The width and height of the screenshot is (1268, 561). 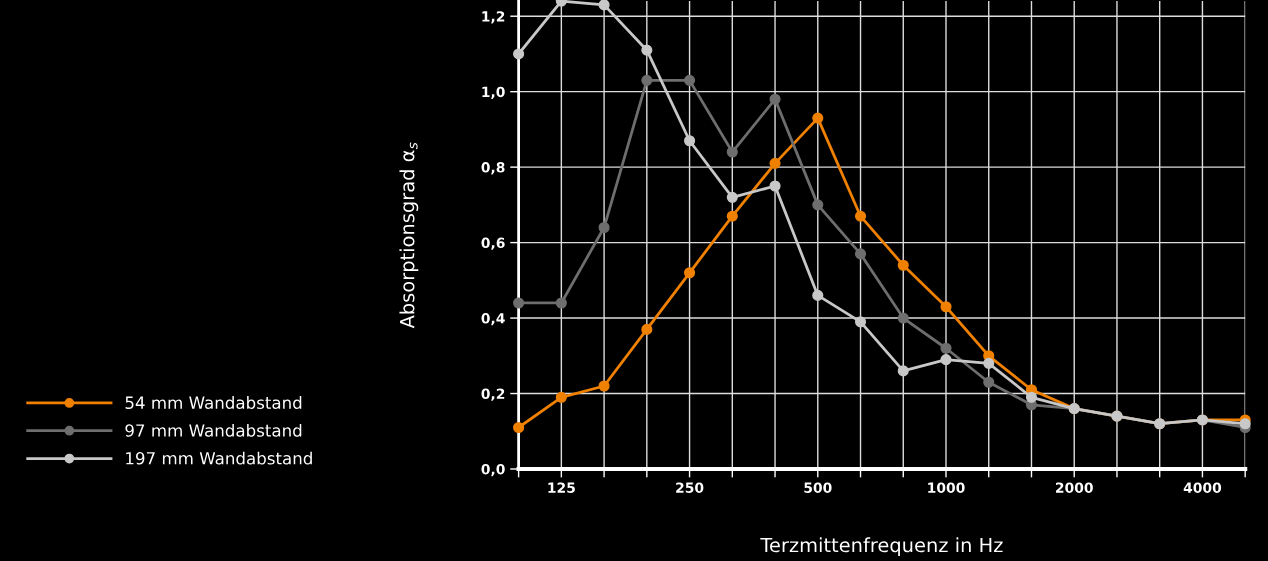 What do you see at coordinates (946, 487) in the screenshot?
I see `x-tick-label: 1000` at bounding box center [946, 487].